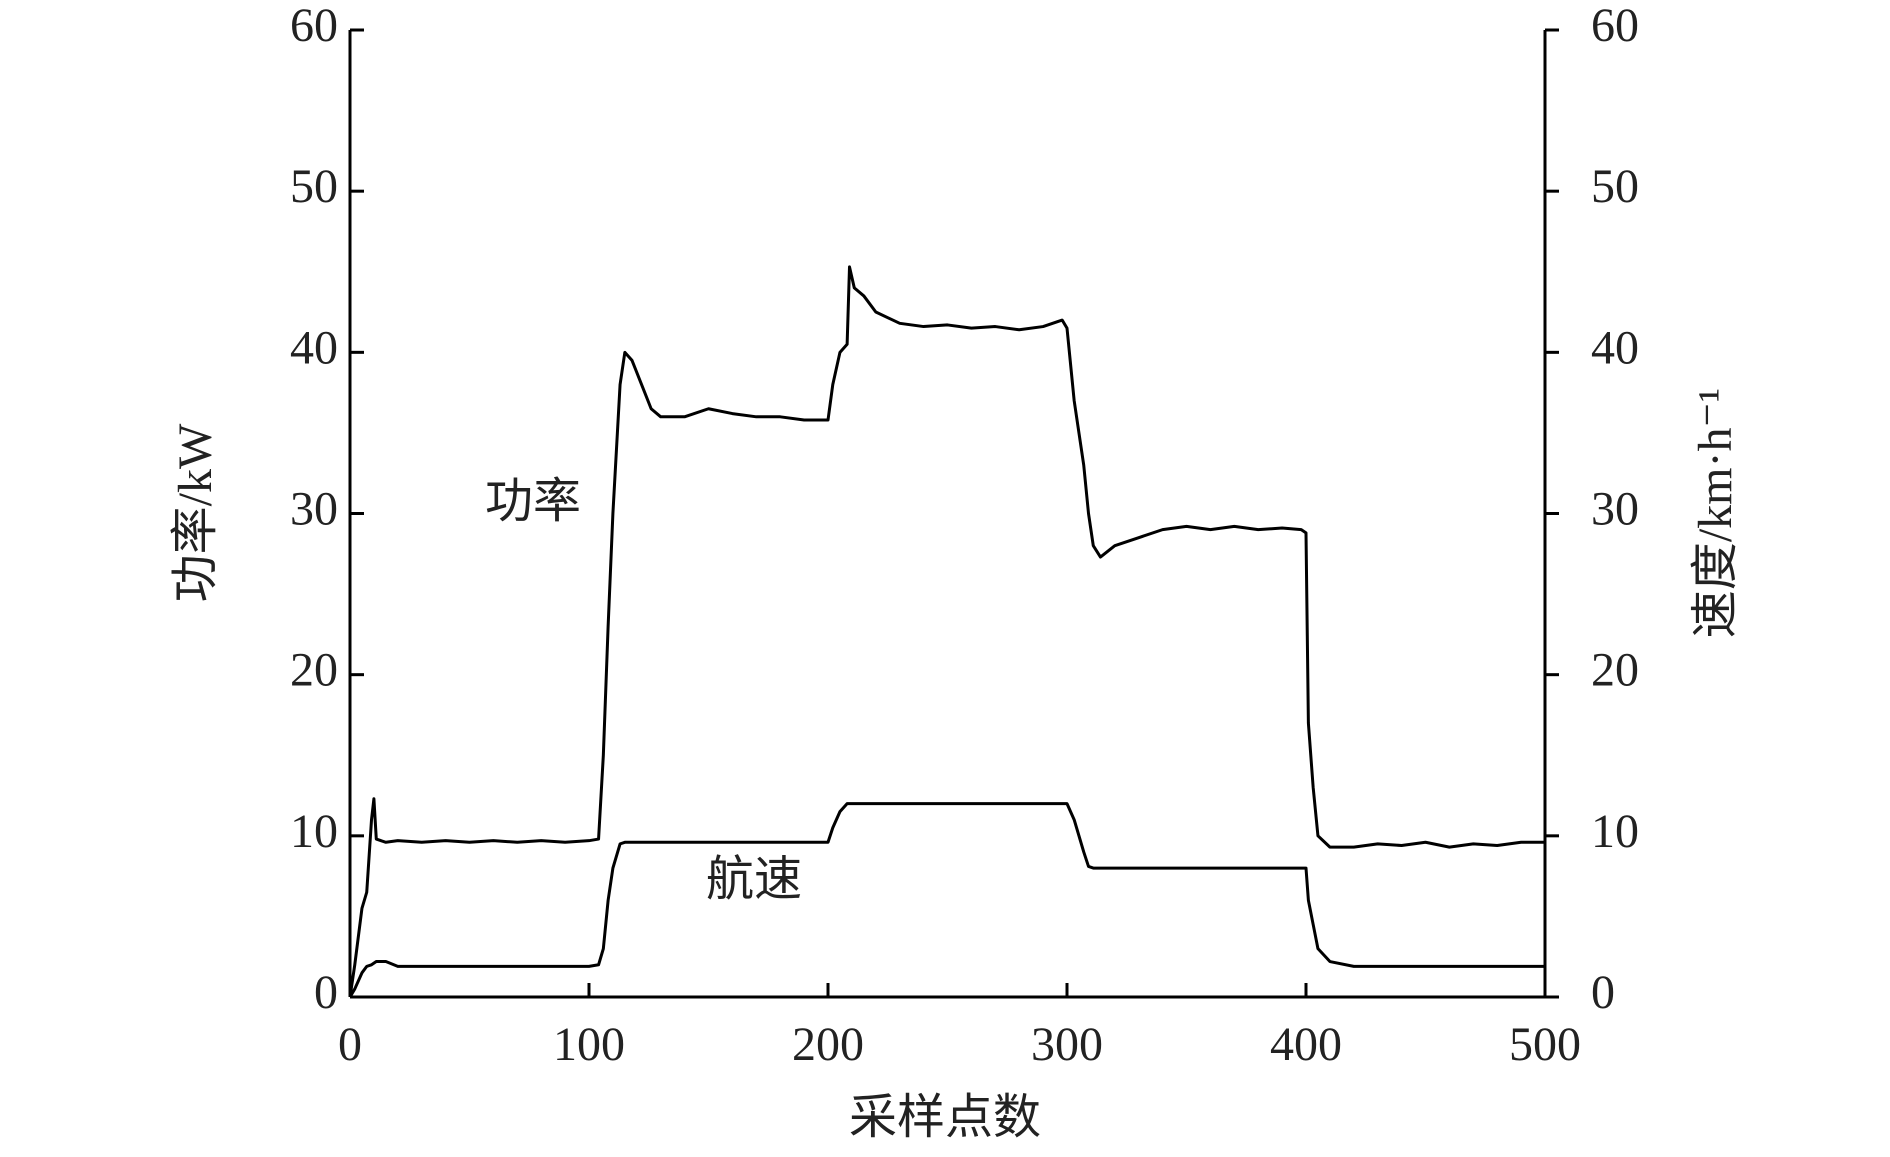 This screenshot has height=1157, width=1890. Describe the element at coordinates (533, 501) in the screenshot. I see `series-label: 功率` at that location.